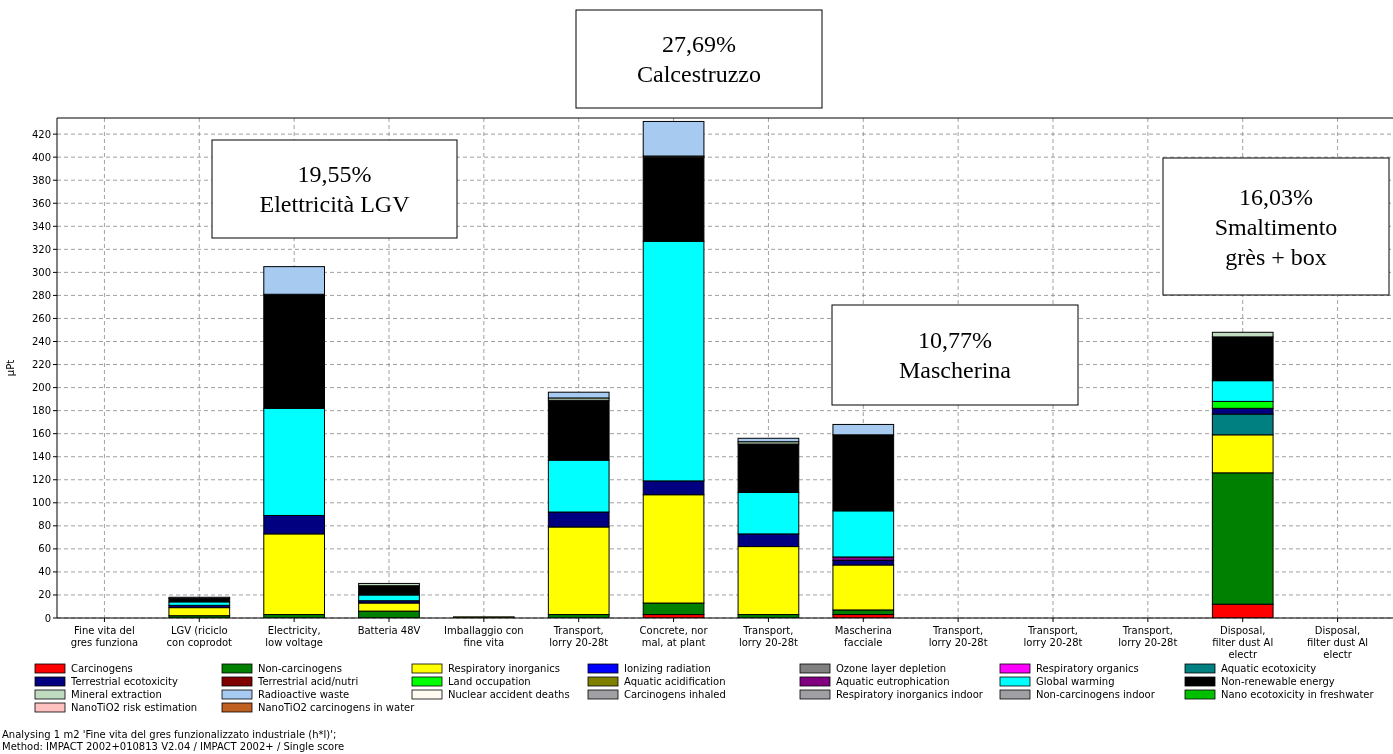 This screenshot has height=754, width=1393. Describe the element at coordinates (116, 694) in the screenshot. I see `legend-label: Mineral extraction` at that location.